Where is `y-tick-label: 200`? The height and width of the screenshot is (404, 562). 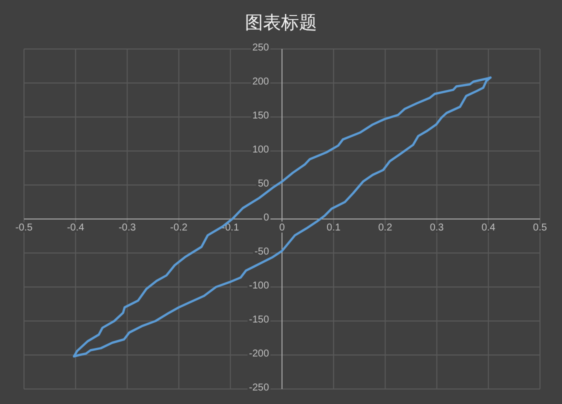
y-tick-label: 200 is located at coordinates (261, 82).